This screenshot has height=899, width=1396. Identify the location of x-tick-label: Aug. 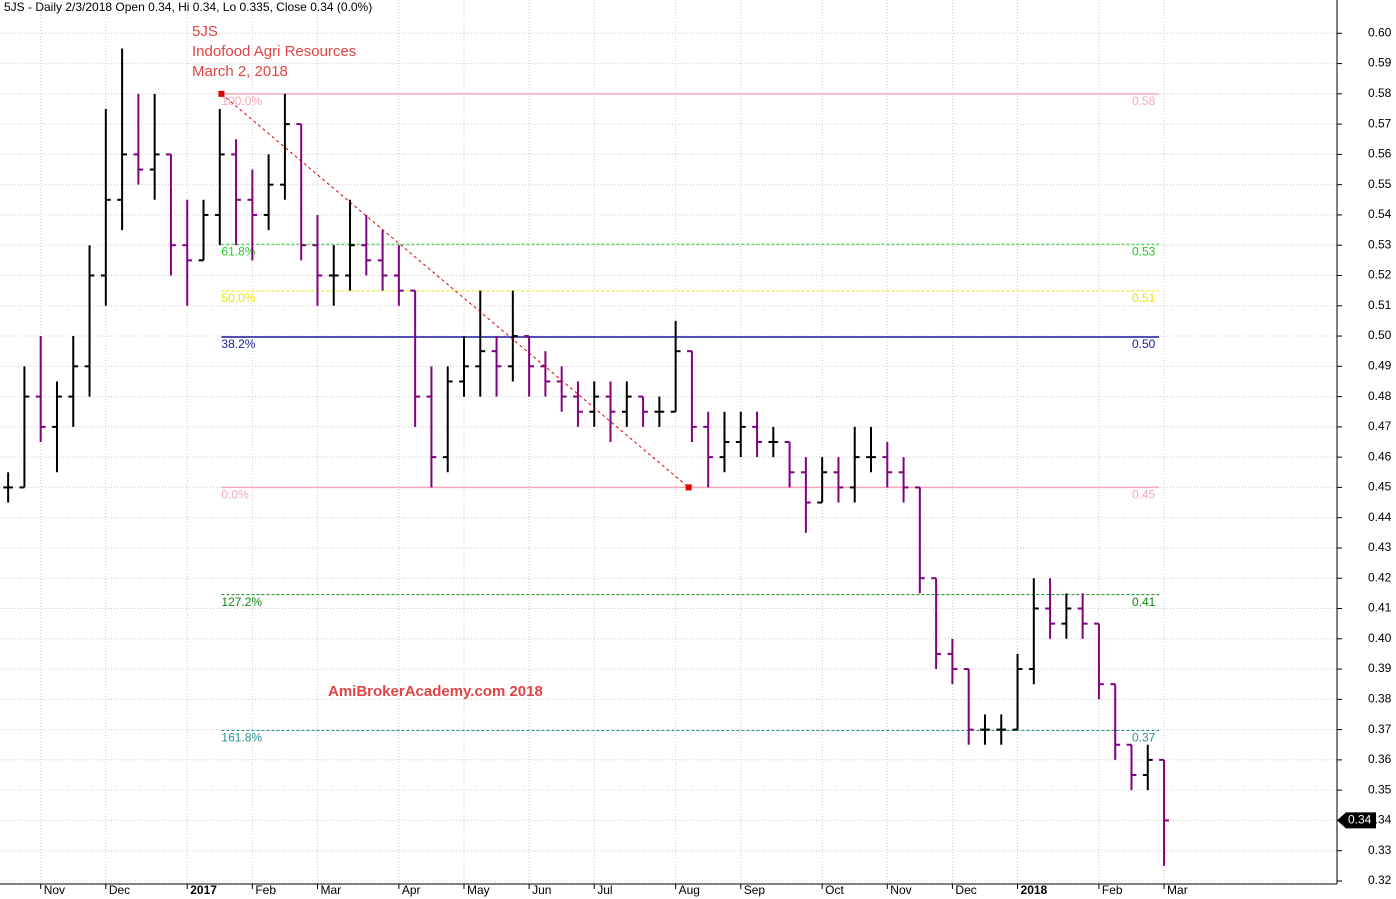
(689, 890).